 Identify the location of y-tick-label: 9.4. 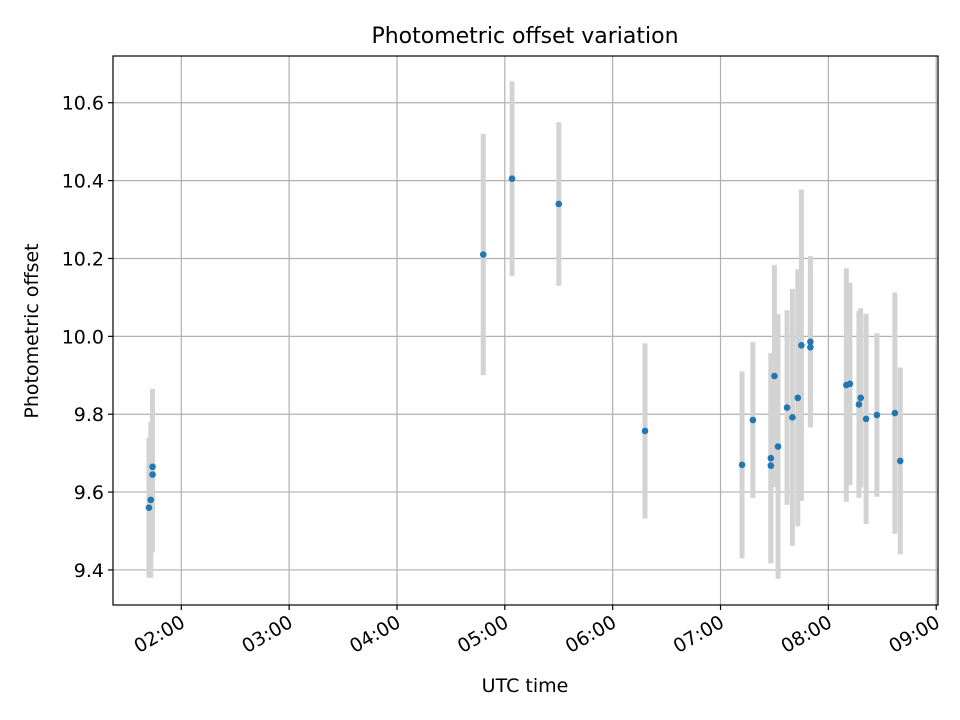
(89, 571).